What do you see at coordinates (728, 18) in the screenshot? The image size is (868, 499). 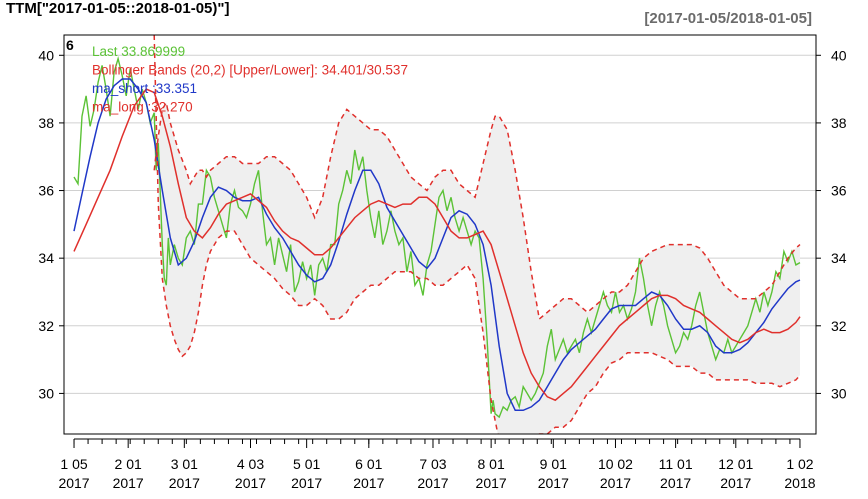 I see `date-range-label: [2017-01-05/2018-01-05]` at bounding box center [728, 18].